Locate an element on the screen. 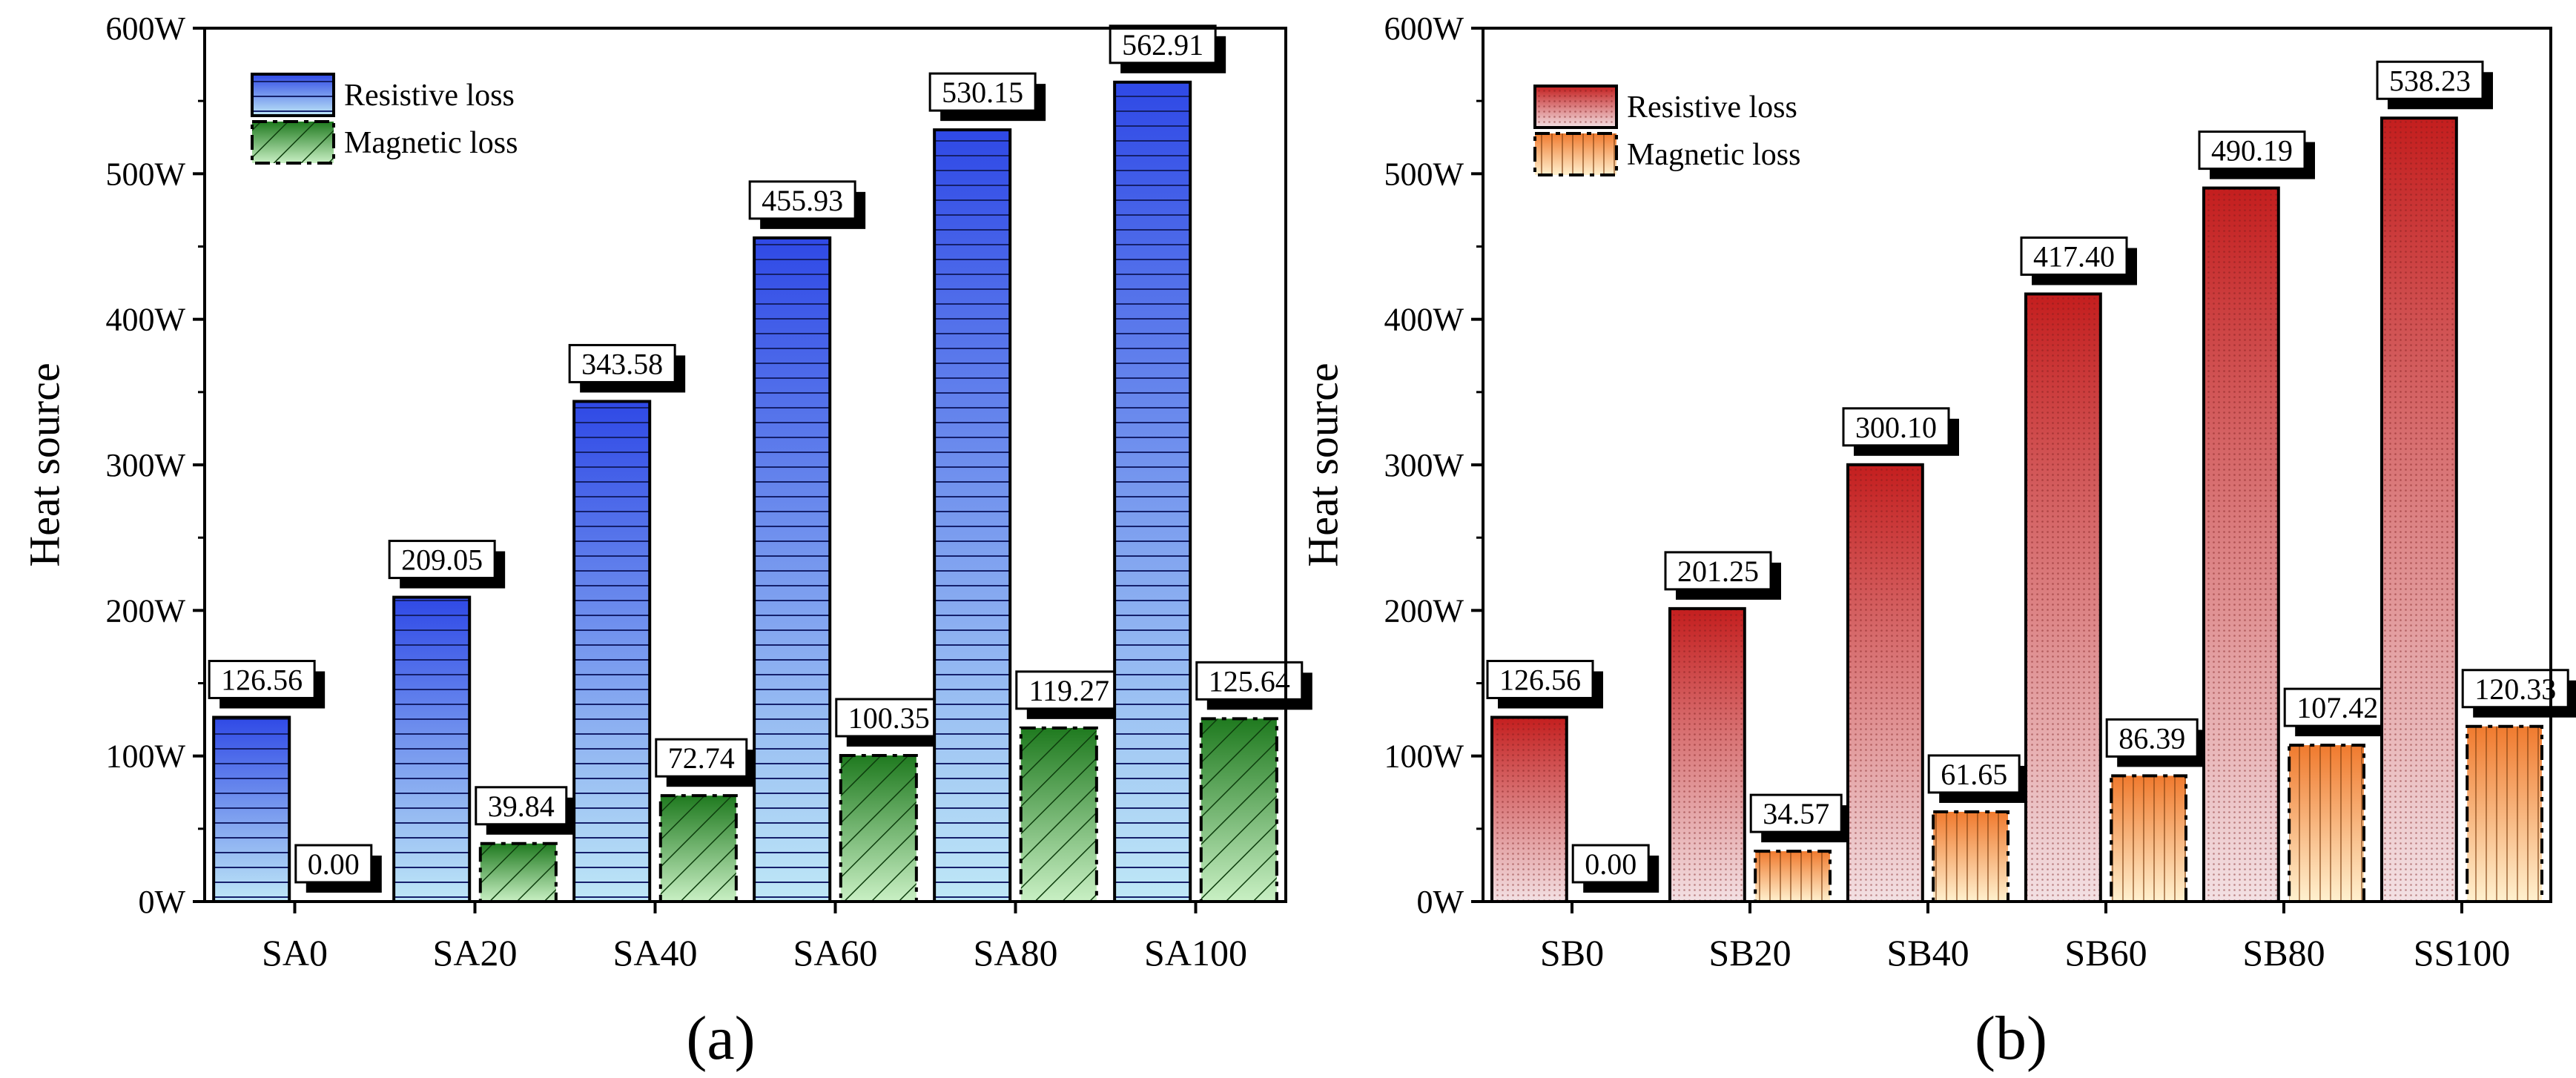 This screenshot has height=1078, width=2576. data-label: 107.42 is located at coordinates (2342, 712).